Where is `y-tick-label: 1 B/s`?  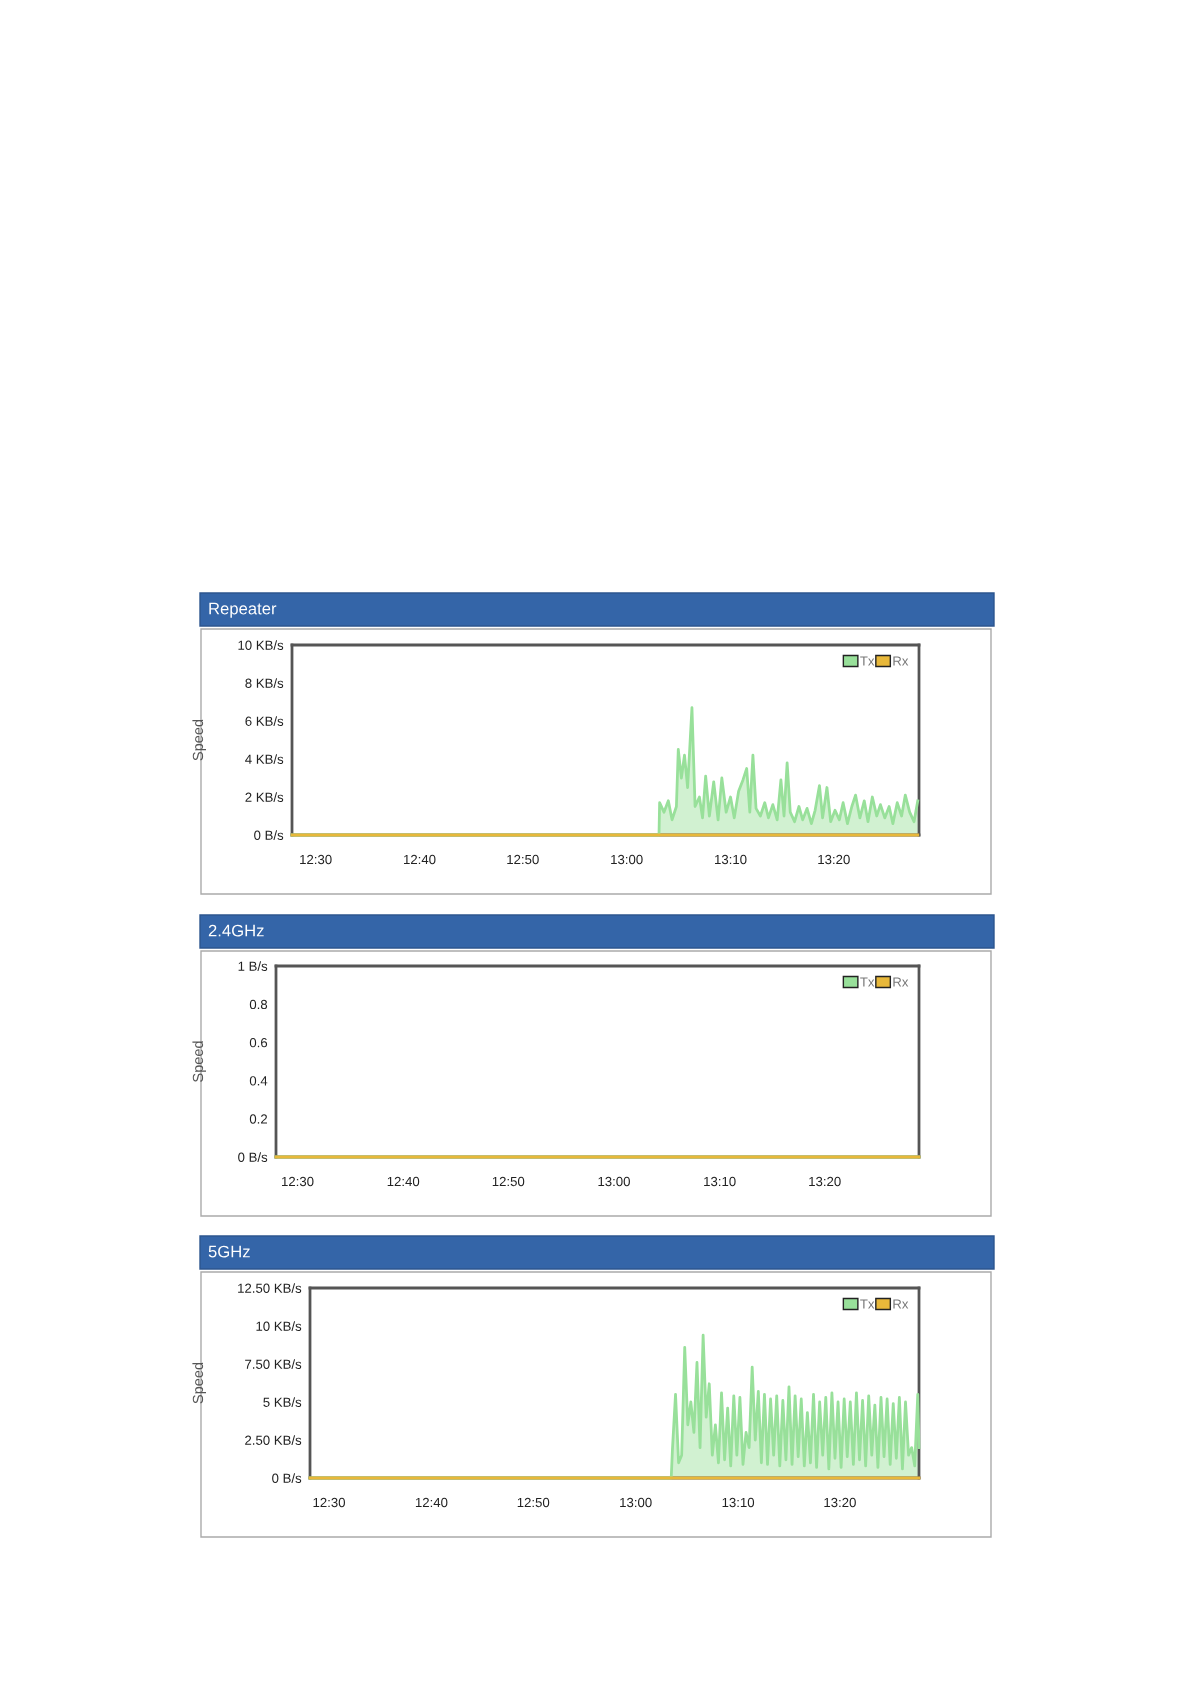 y-tick-label: 1 B/s is located at coordinates (253, 966).